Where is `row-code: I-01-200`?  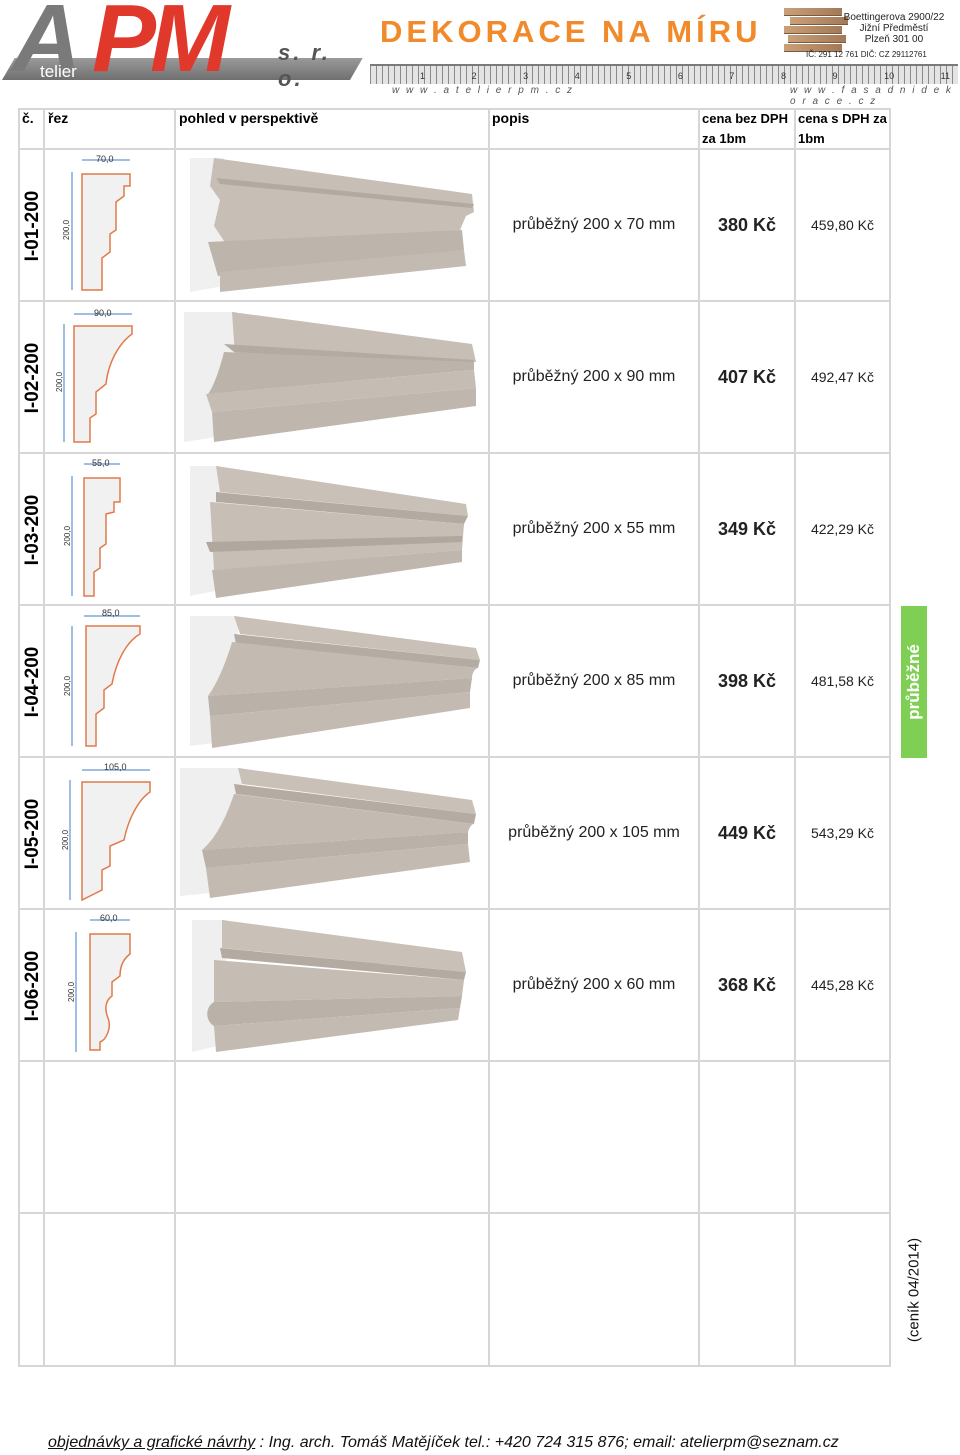
row-code: I-01-200 is located at coordinates (33, 226).